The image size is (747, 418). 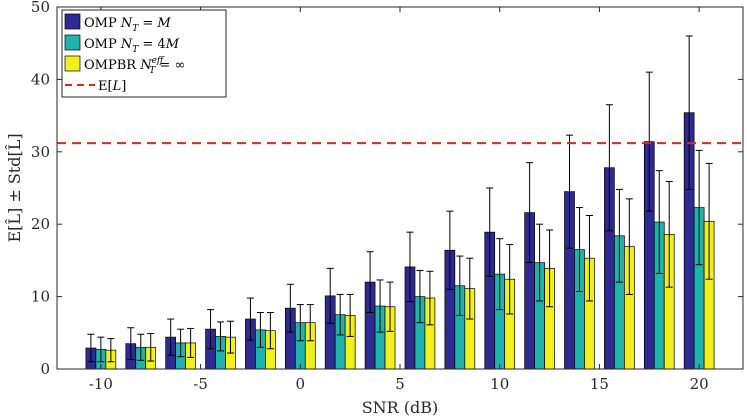 I want to click on error-bar-series1-point5, so click(x=250, y=319).